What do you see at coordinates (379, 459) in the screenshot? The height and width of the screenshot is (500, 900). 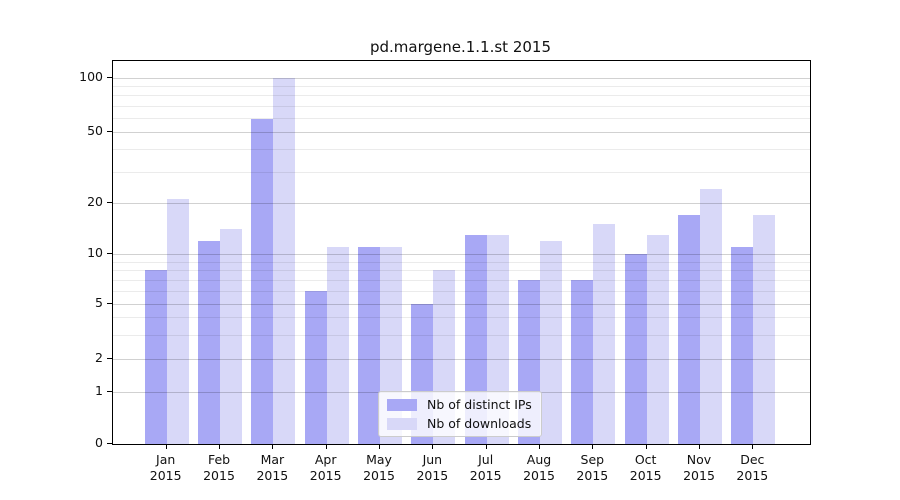 I see `month-label: May` at bounding box center [379, 459].